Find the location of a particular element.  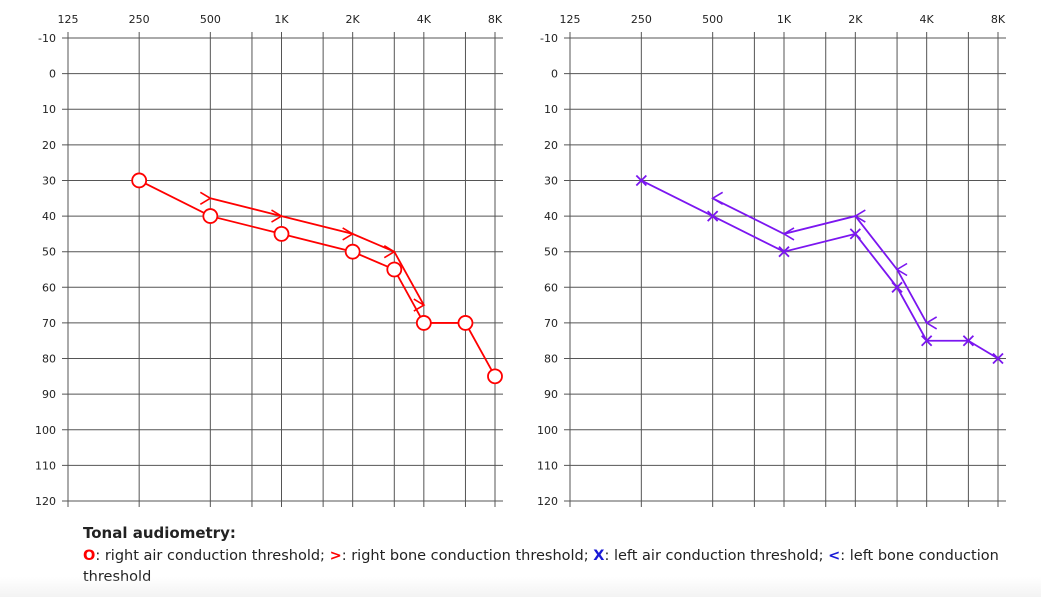

legend-symbol-left-air: X is located at coordinates (599, 556).